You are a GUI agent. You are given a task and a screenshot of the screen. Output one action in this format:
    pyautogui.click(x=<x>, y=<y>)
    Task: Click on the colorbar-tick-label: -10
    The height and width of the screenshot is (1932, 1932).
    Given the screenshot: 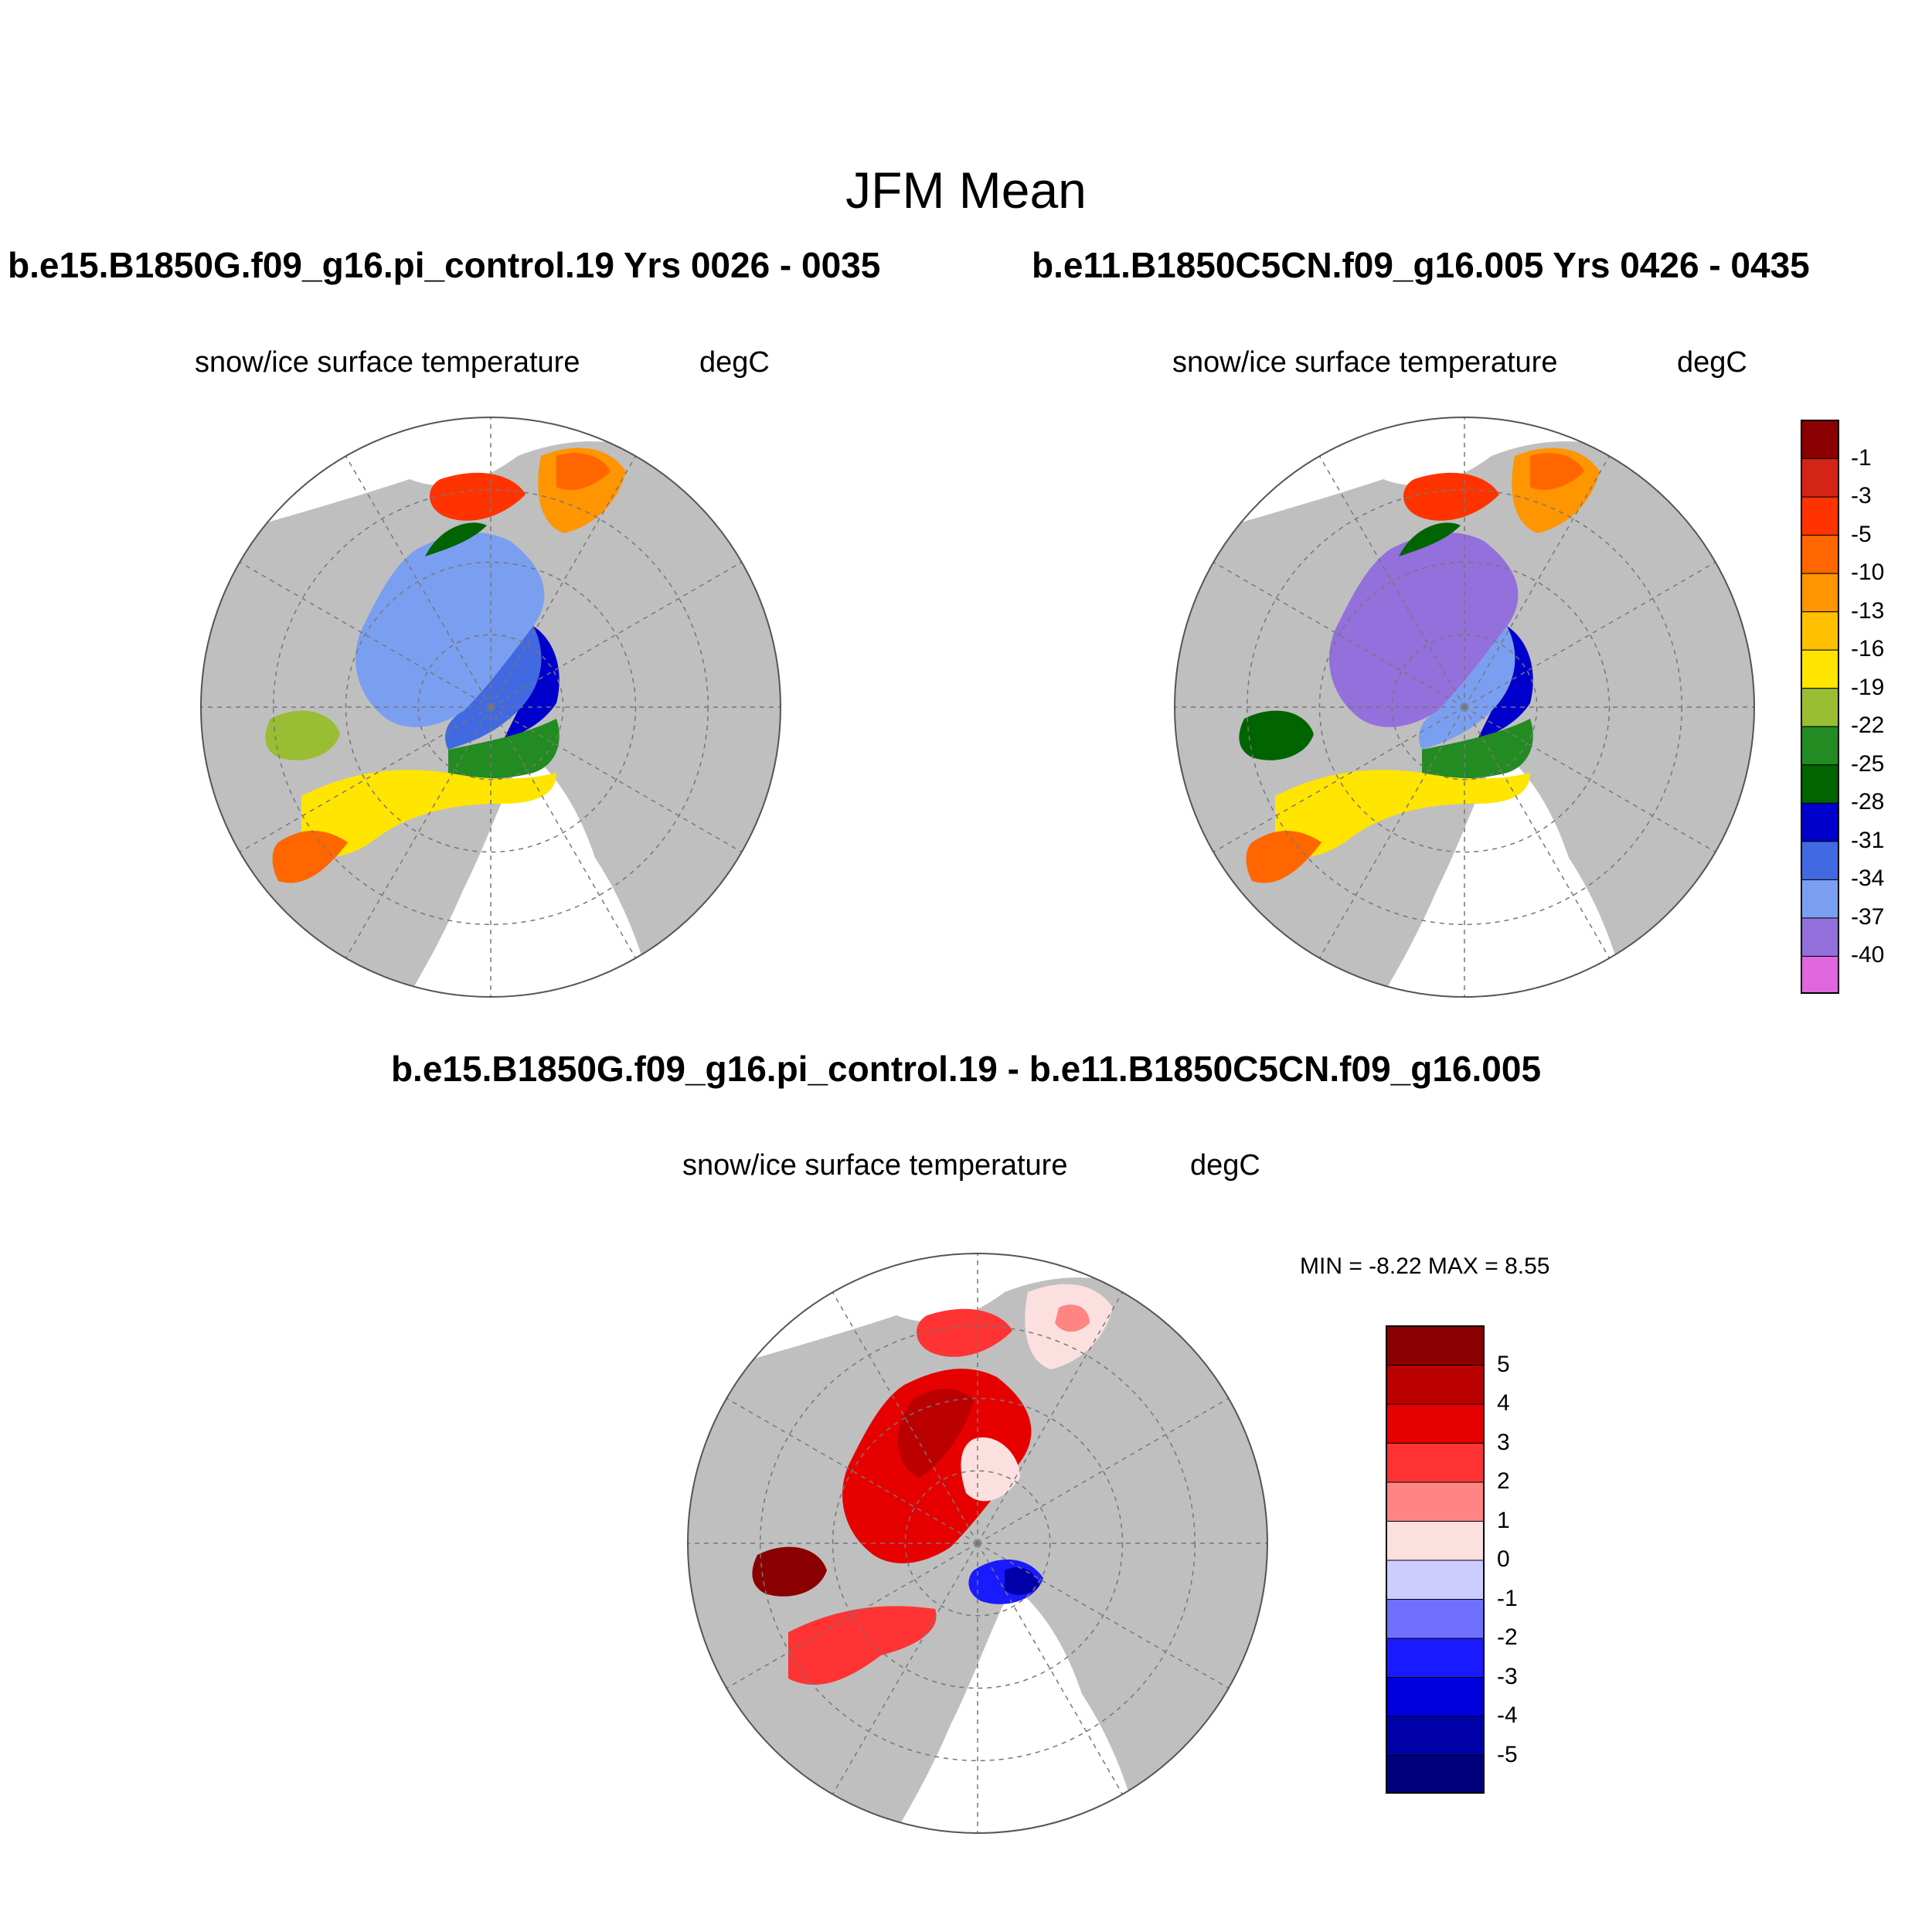 What is the action you would take?
    pyautogui.click(x=1868, y=573)
    